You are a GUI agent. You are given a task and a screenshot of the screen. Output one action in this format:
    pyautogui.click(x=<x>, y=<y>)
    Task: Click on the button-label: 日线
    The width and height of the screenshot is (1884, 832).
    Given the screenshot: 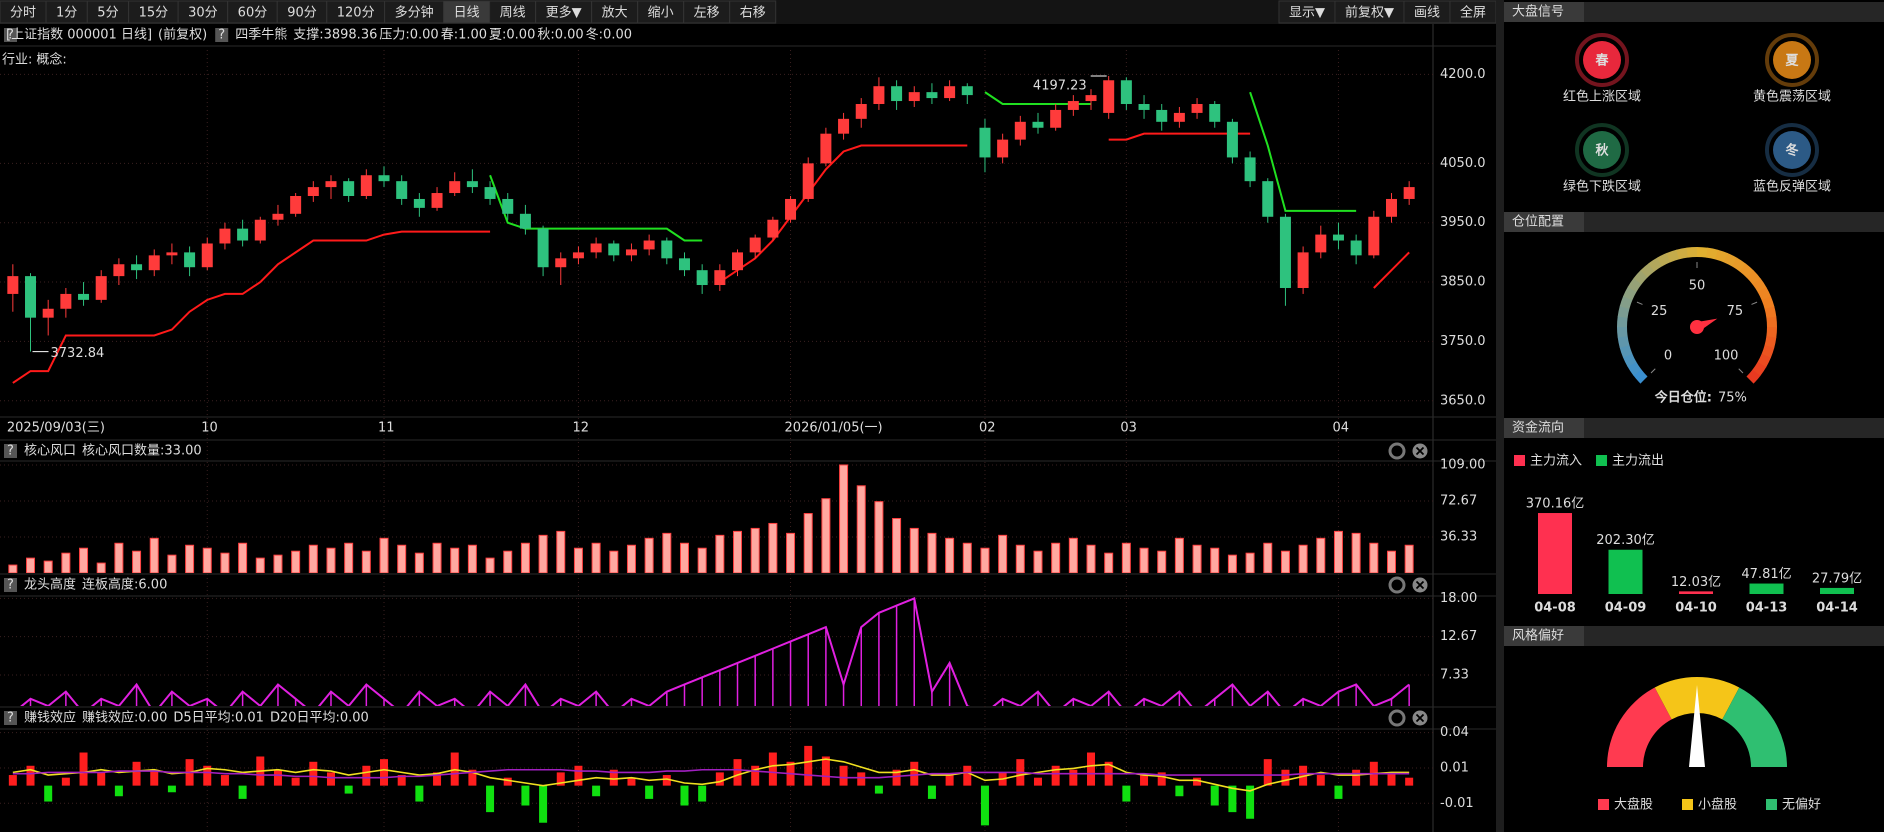 What is the action you would take?
    pyautogui.click(x=467, y=13)
    